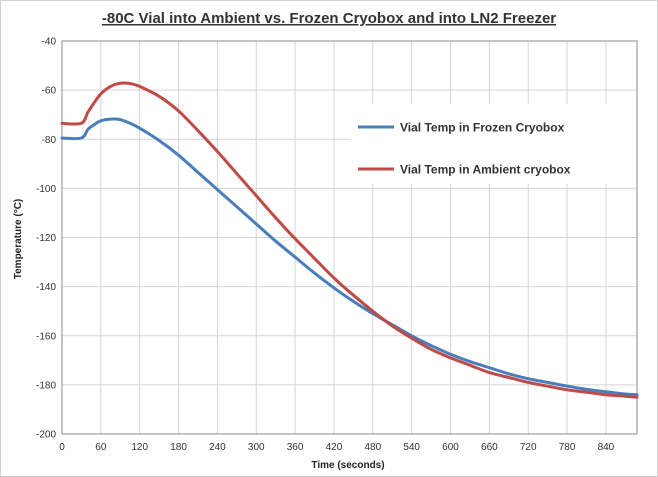 This screenshot has width=658, height=477. I want to click on x-tick-label: 540, so click(411, 447).